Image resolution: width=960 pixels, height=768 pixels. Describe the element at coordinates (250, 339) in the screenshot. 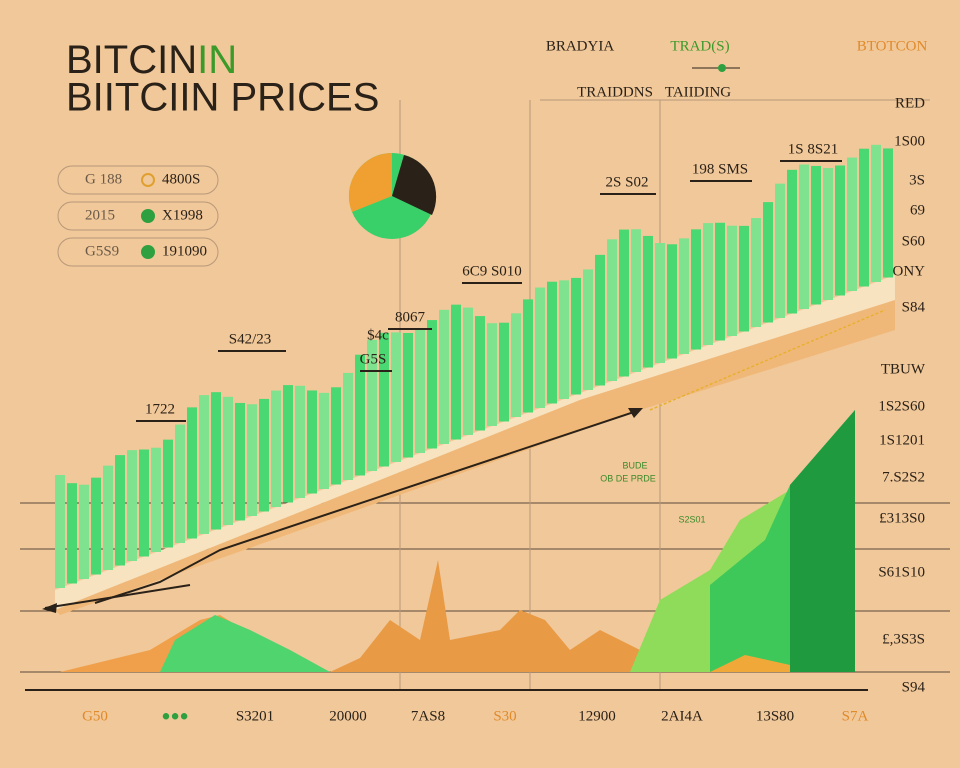

I see `annotation: S42/23` at that location.